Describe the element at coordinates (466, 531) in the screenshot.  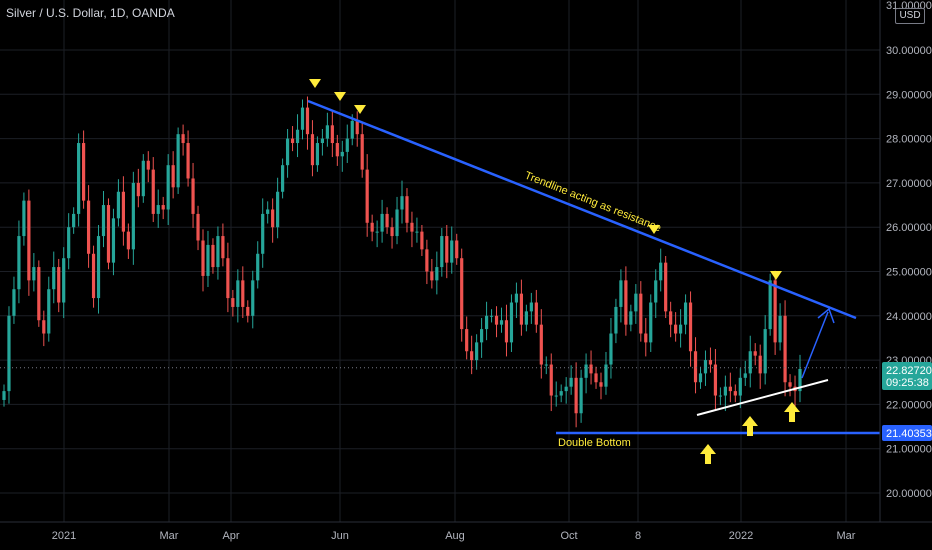
I see `time-axis: 2021 Mar Apr Jun Aug Oct 8 2022 Mar` at that location.